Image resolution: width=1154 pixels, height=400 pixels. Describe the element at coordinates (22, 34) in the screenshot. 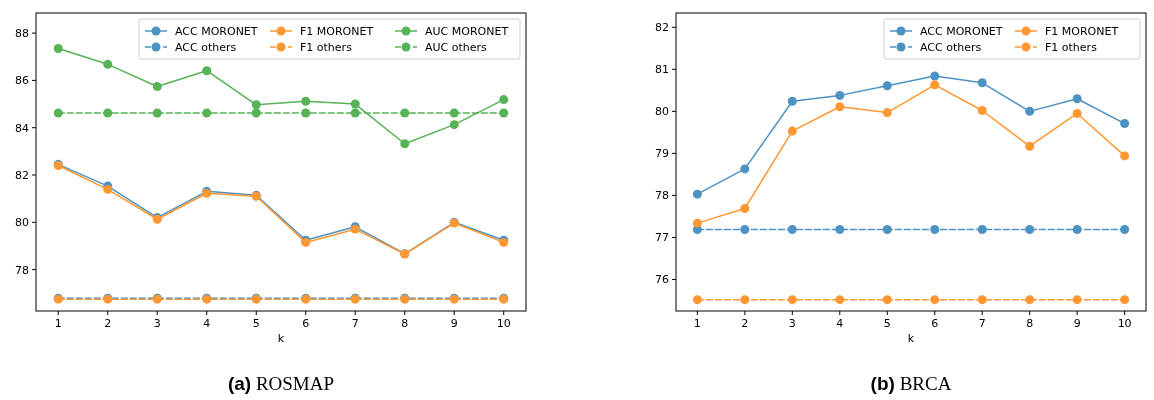

I see `y-tick-label: 88` at that location.